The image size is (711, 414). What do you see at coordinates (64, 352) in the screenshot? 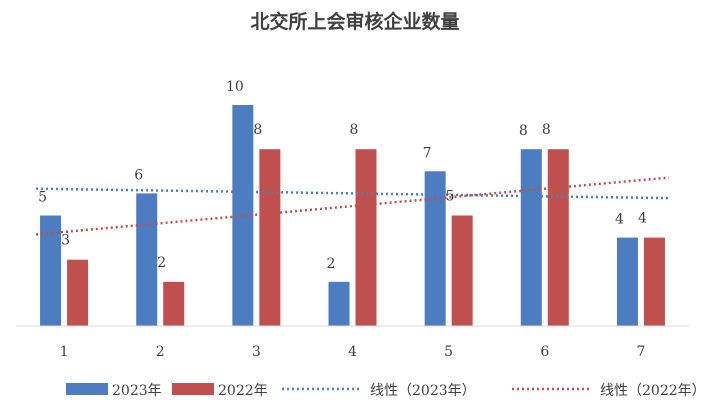
I see `x-tick-label: 1` at bounding box center [64, 352].